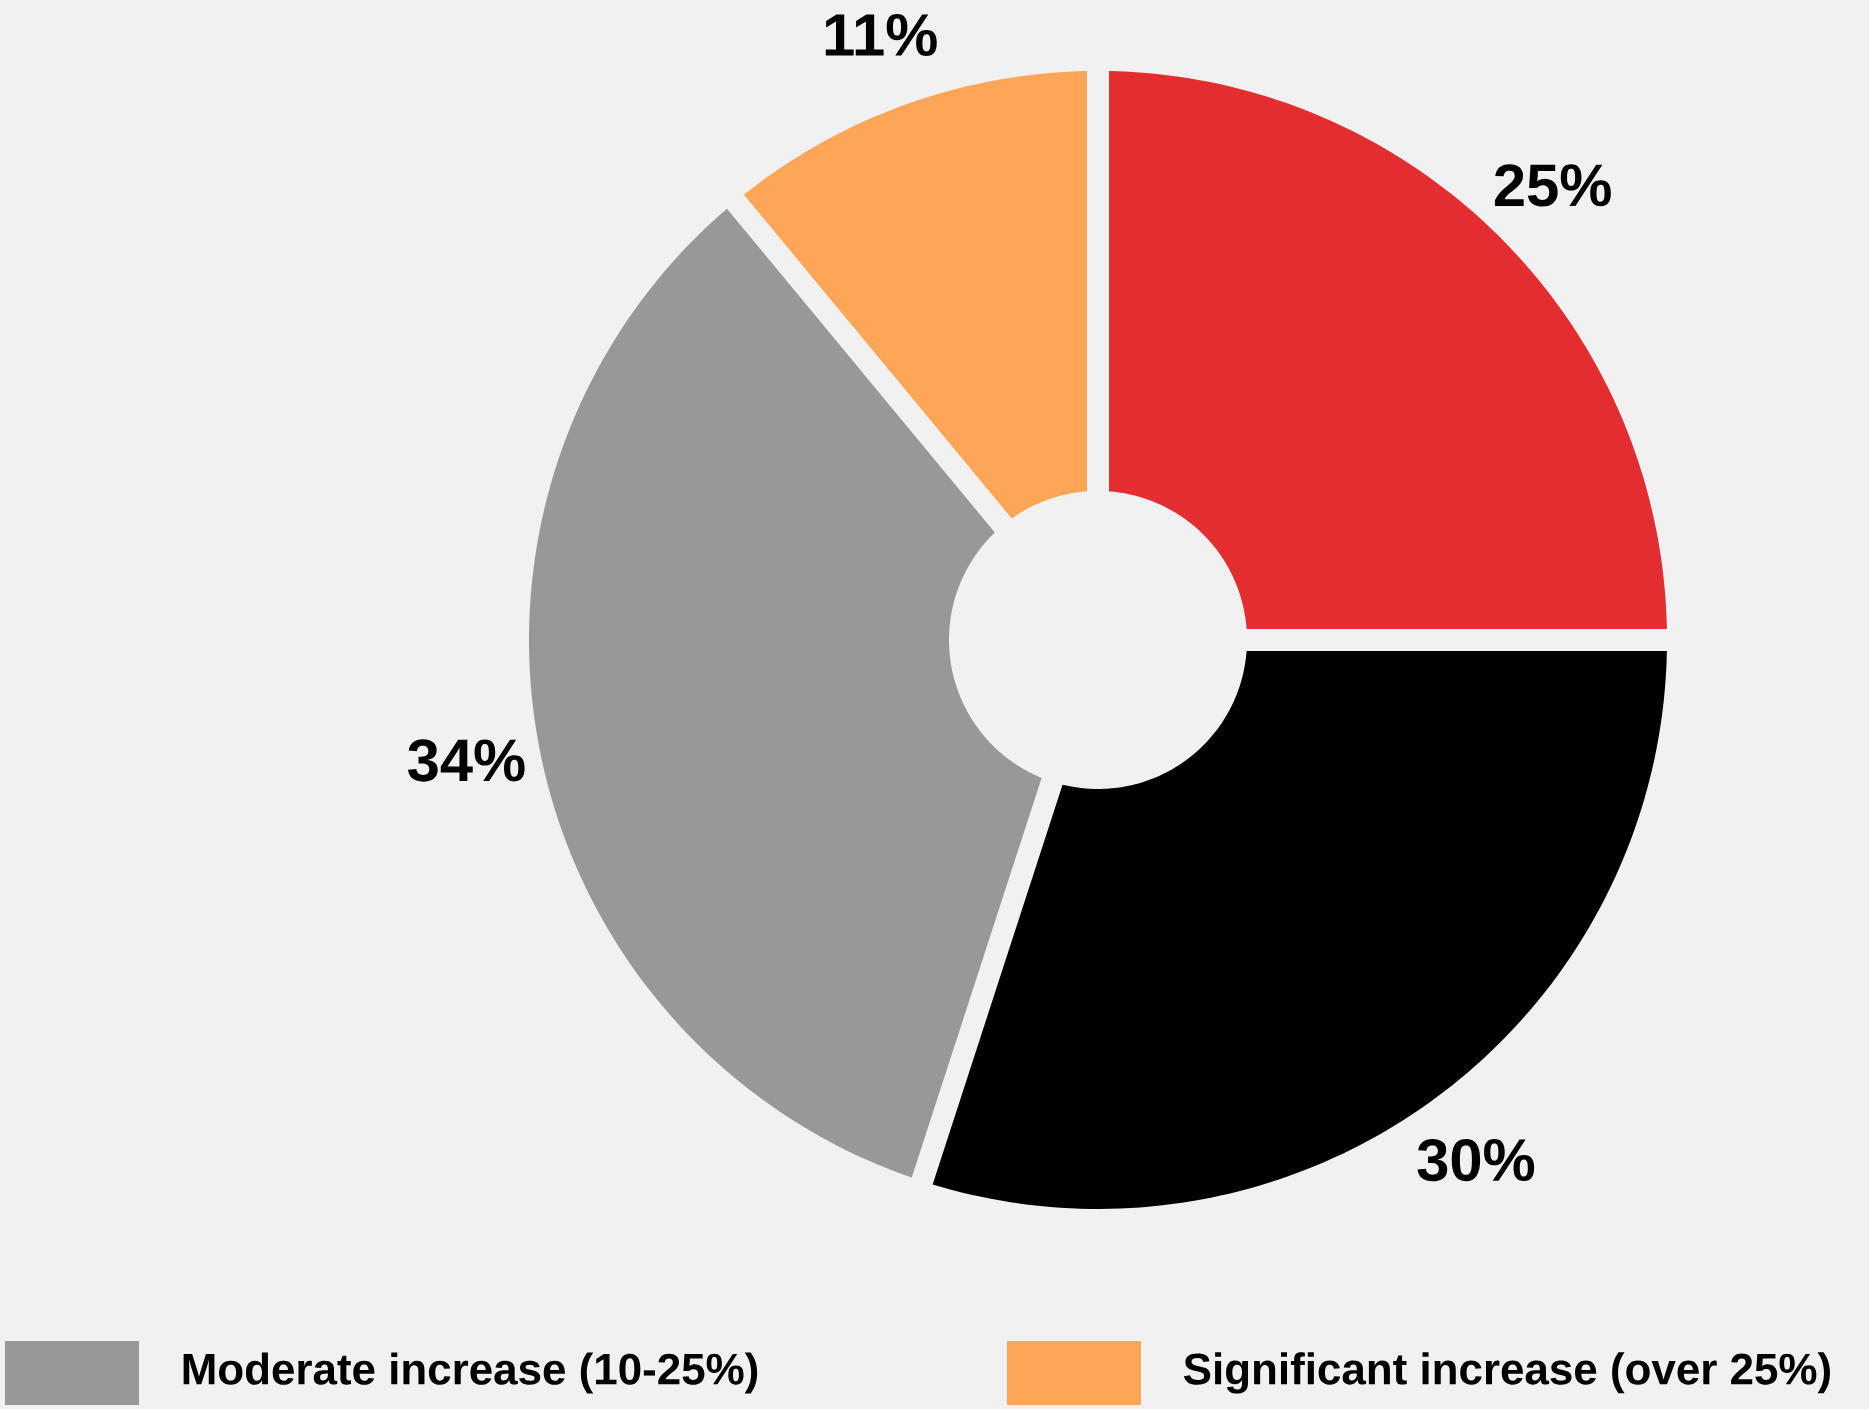  What do you see at coordinates (1506, 1373) in the screenshot?
I see `legend-label: Significant increase (over 25%)` at bounding box center [1506, 1373].